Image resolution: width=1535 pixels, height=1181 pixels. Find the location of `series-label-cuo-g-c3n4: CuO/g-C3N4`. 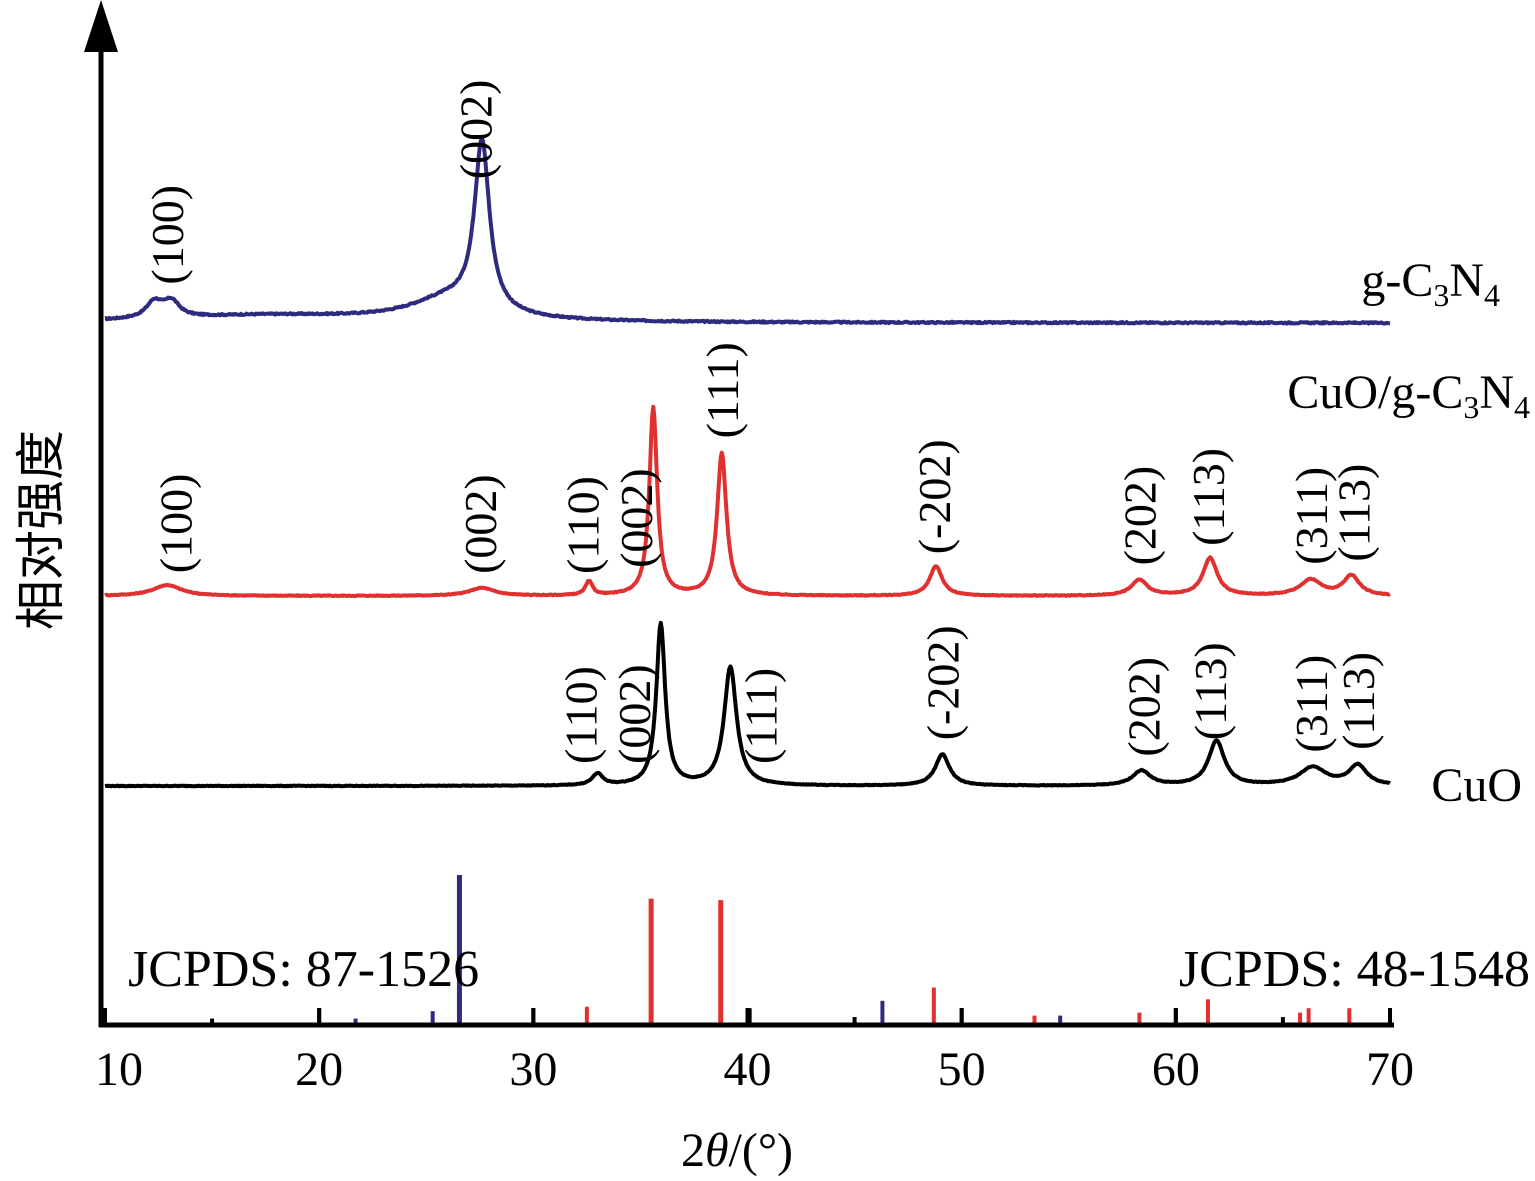

series-label-cuo-g-c3n4: CuO/g-C3N4 is located at coordinates (1408, 395).